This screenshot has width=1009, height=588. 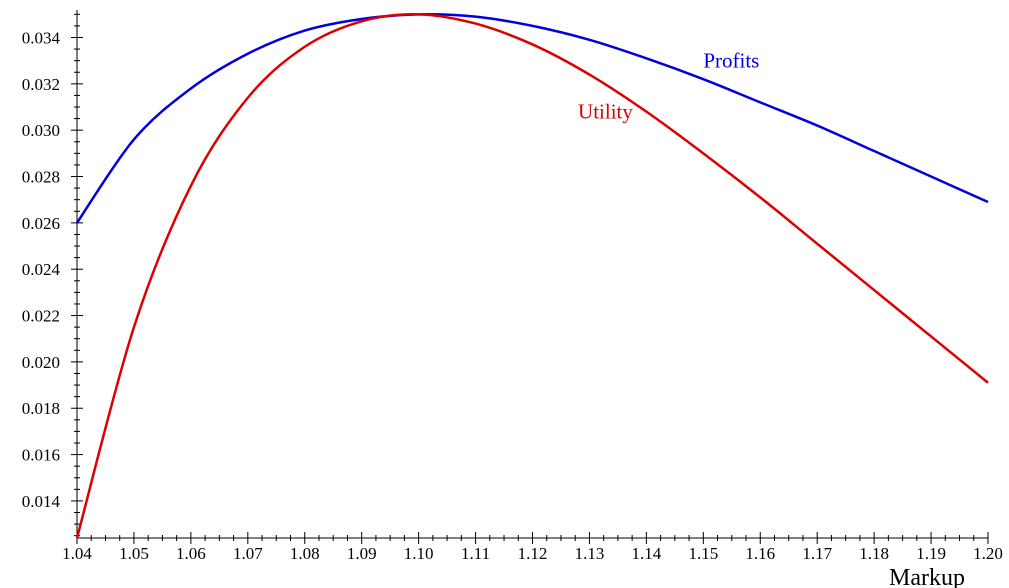 I want to click on y-tick-label: 0.022, so click(x=41, y=316).